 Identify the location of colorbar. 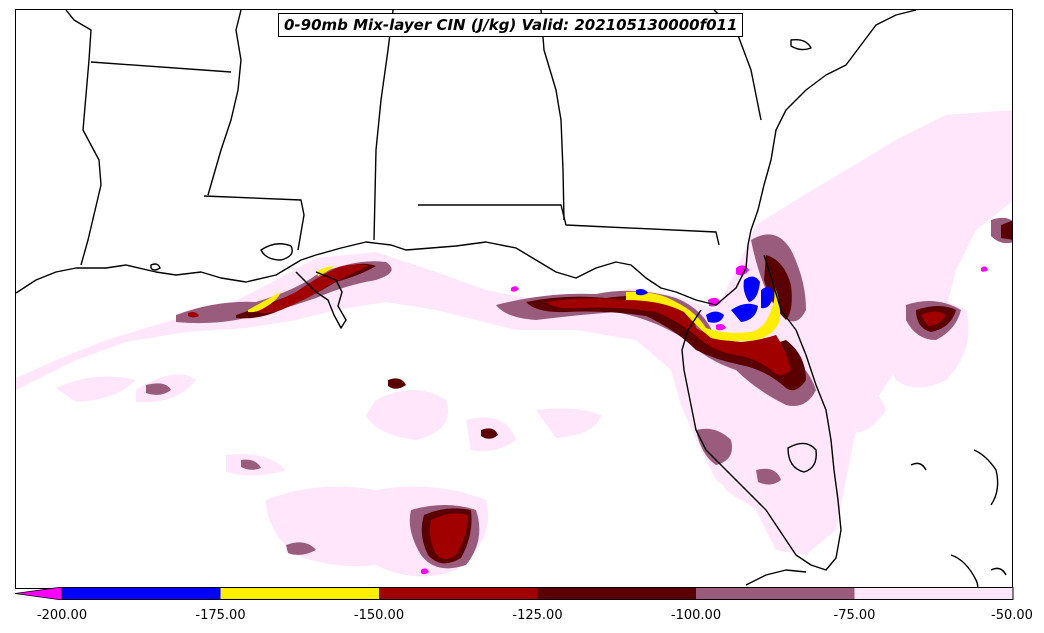
(514, 593).